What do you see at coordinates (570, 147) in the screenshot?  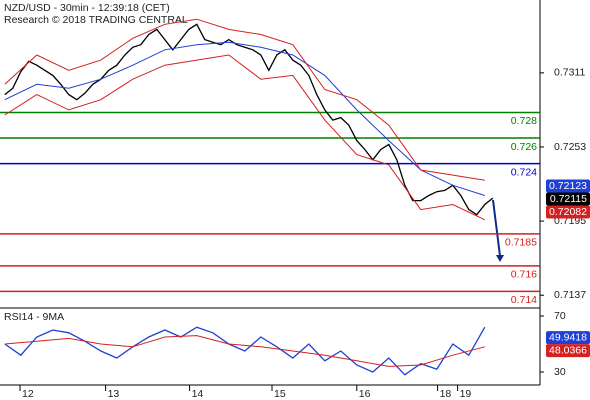 I see `y-tick-label: 0.7253` at bounding box center [570, 147].